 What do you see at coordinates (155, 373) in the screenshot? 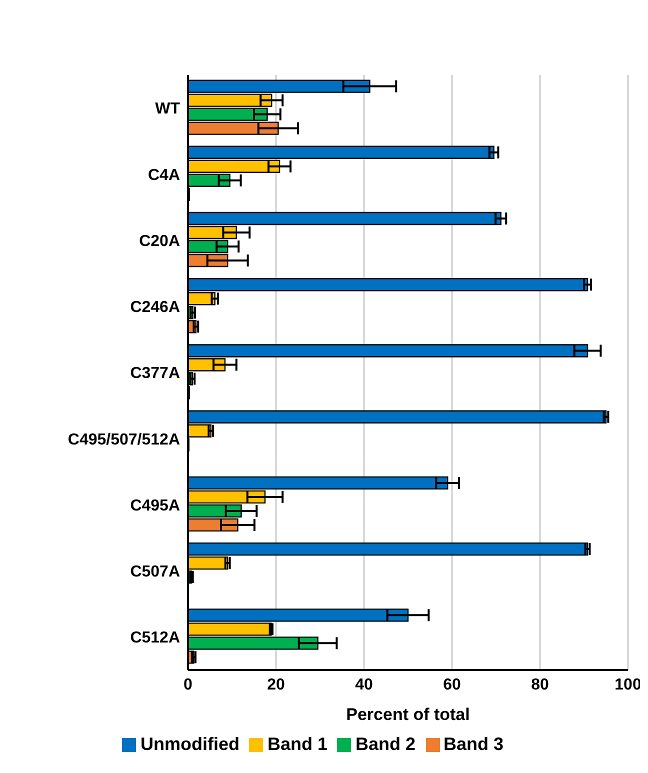
I see `y-tick-label: C377A` at bounding box center [155, 373].